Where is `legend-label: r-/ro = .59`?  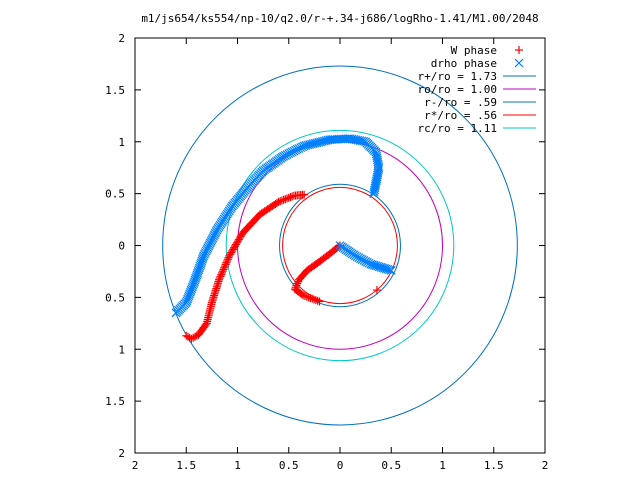
legend-label: r-/ro = .59 is located at coordinates (460, 102).